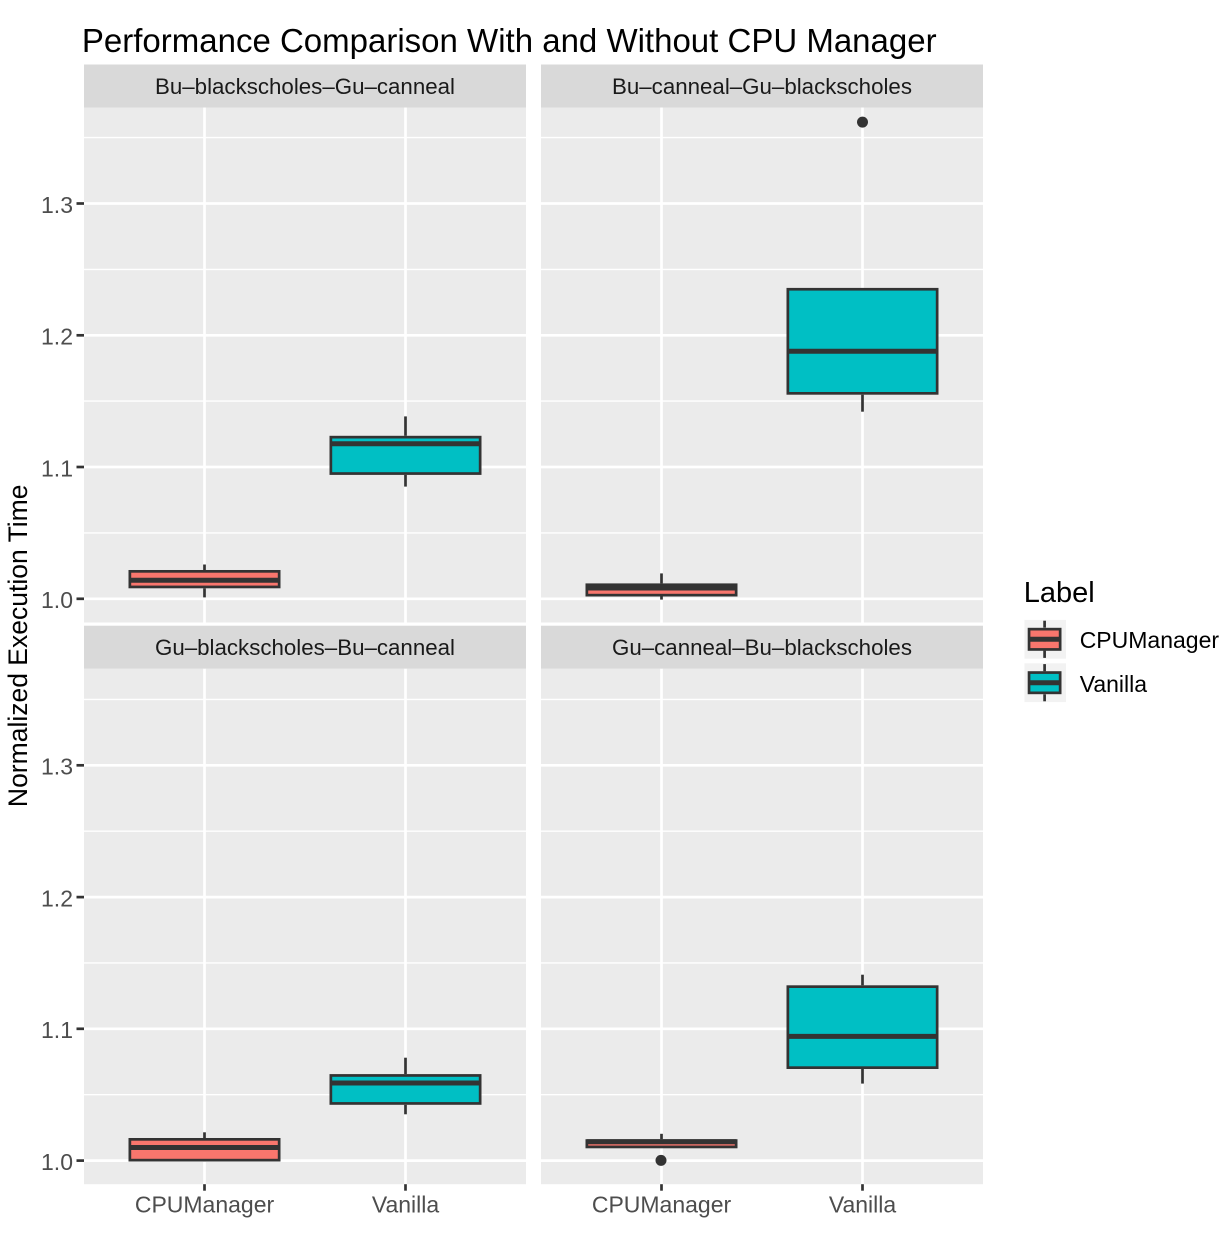  Describe the element at coordinates (18, 646) in the screenshot. I see `svg-text: Normalized Execution Time` at that location.